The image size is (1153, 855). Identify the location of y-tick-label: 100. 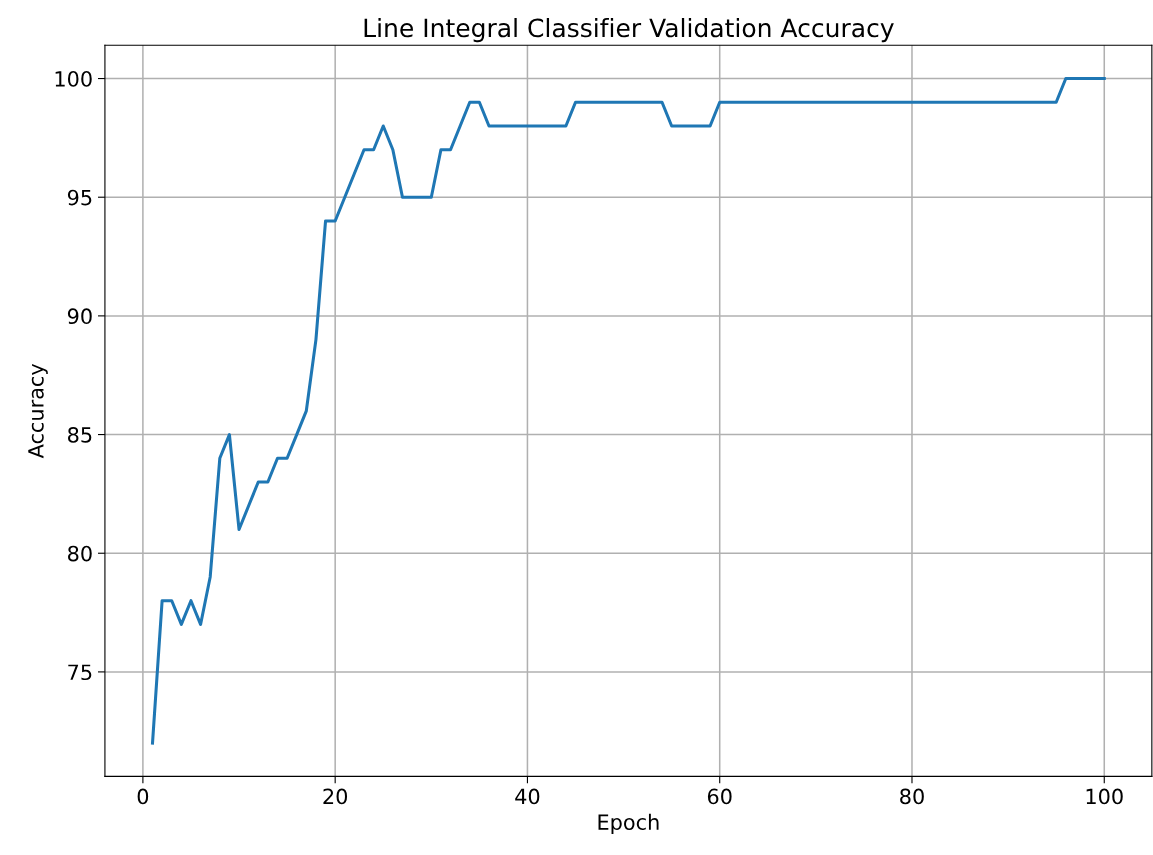
(73, 79).